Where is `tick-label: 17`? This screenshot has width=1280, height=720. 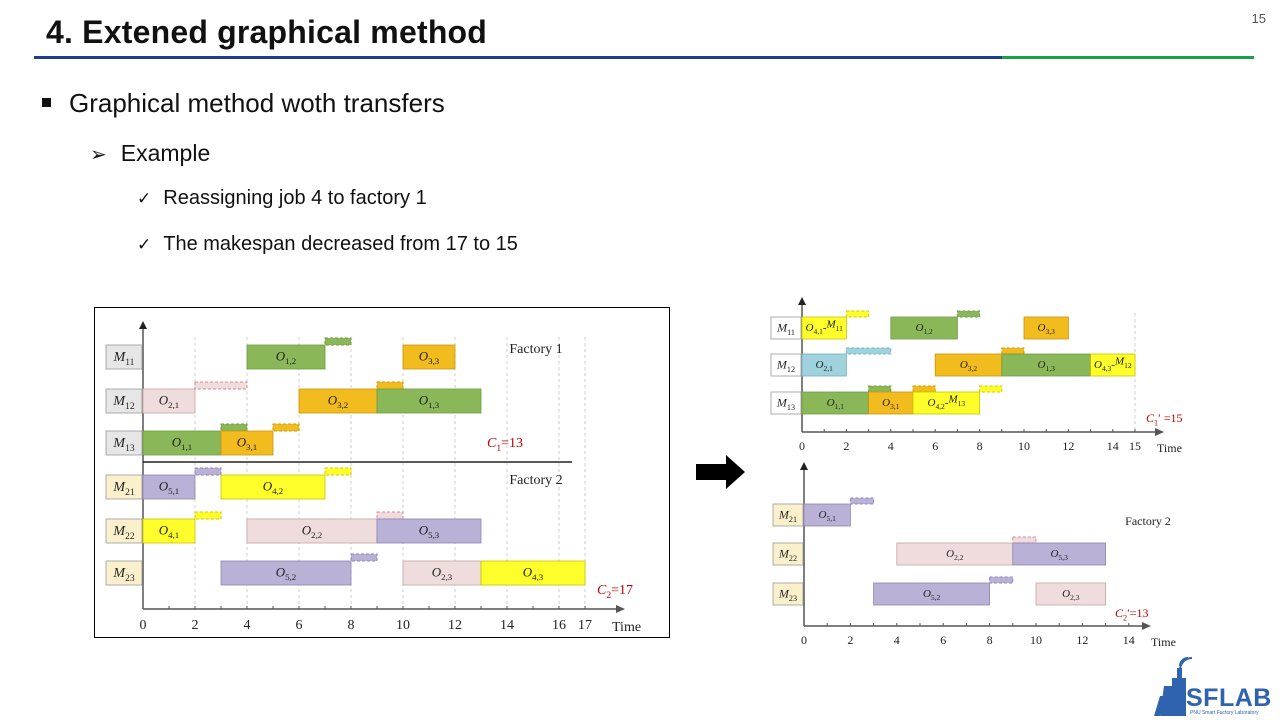
tick-label: 17 is located at coordinates (585, 625).